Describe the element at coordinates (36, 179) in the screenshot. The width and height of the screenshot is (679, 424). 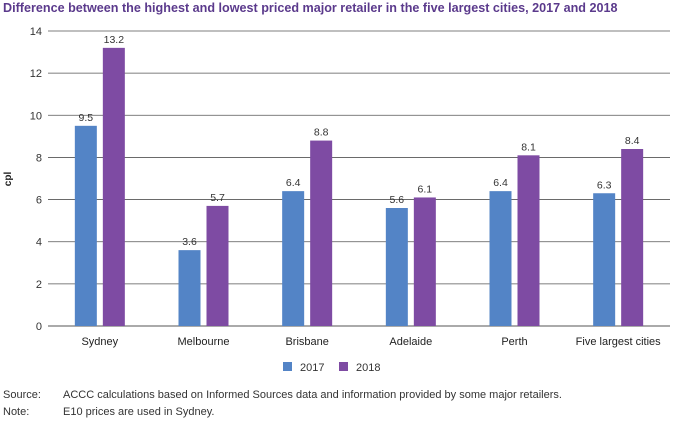
I see `y-axis-ticks: 0 2 4 6 8 10 12 14` at that location.